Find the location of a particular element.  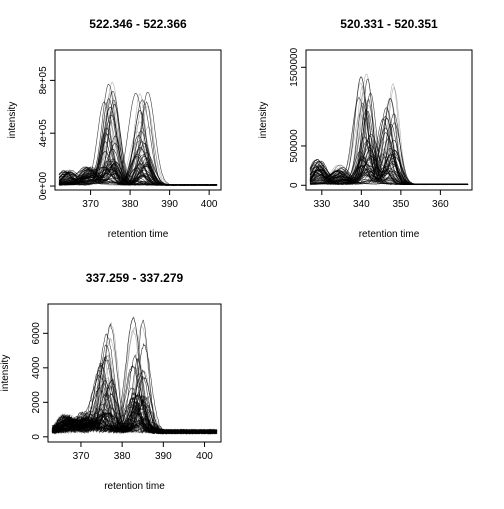

y-tick-label: 4e+05 is located at coordinates (43, 133).